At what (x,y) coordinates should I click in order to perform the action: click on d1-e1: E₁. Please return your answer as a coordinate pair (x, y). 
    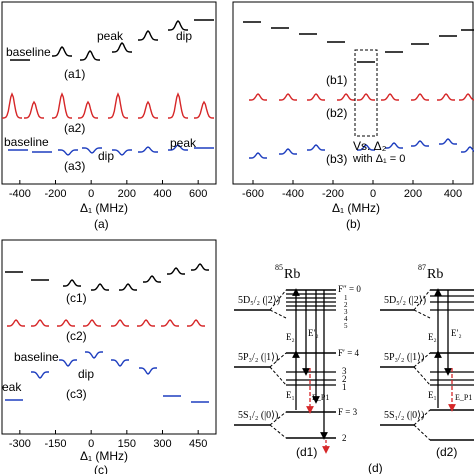
    Looking at the image, I should click on (290, 395).